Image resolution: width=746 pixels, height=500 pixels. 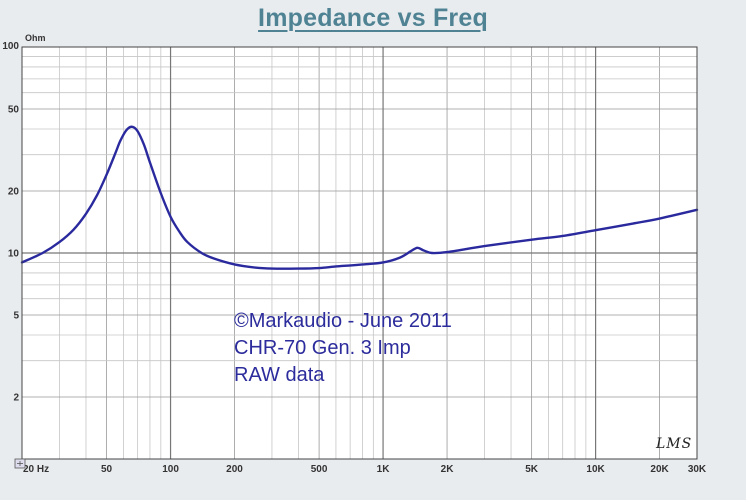 What do you see at coordinates (279, 375) in the screenshot?
I see `annotation-line-raw: RAW data` at bounding box center [279, 375].